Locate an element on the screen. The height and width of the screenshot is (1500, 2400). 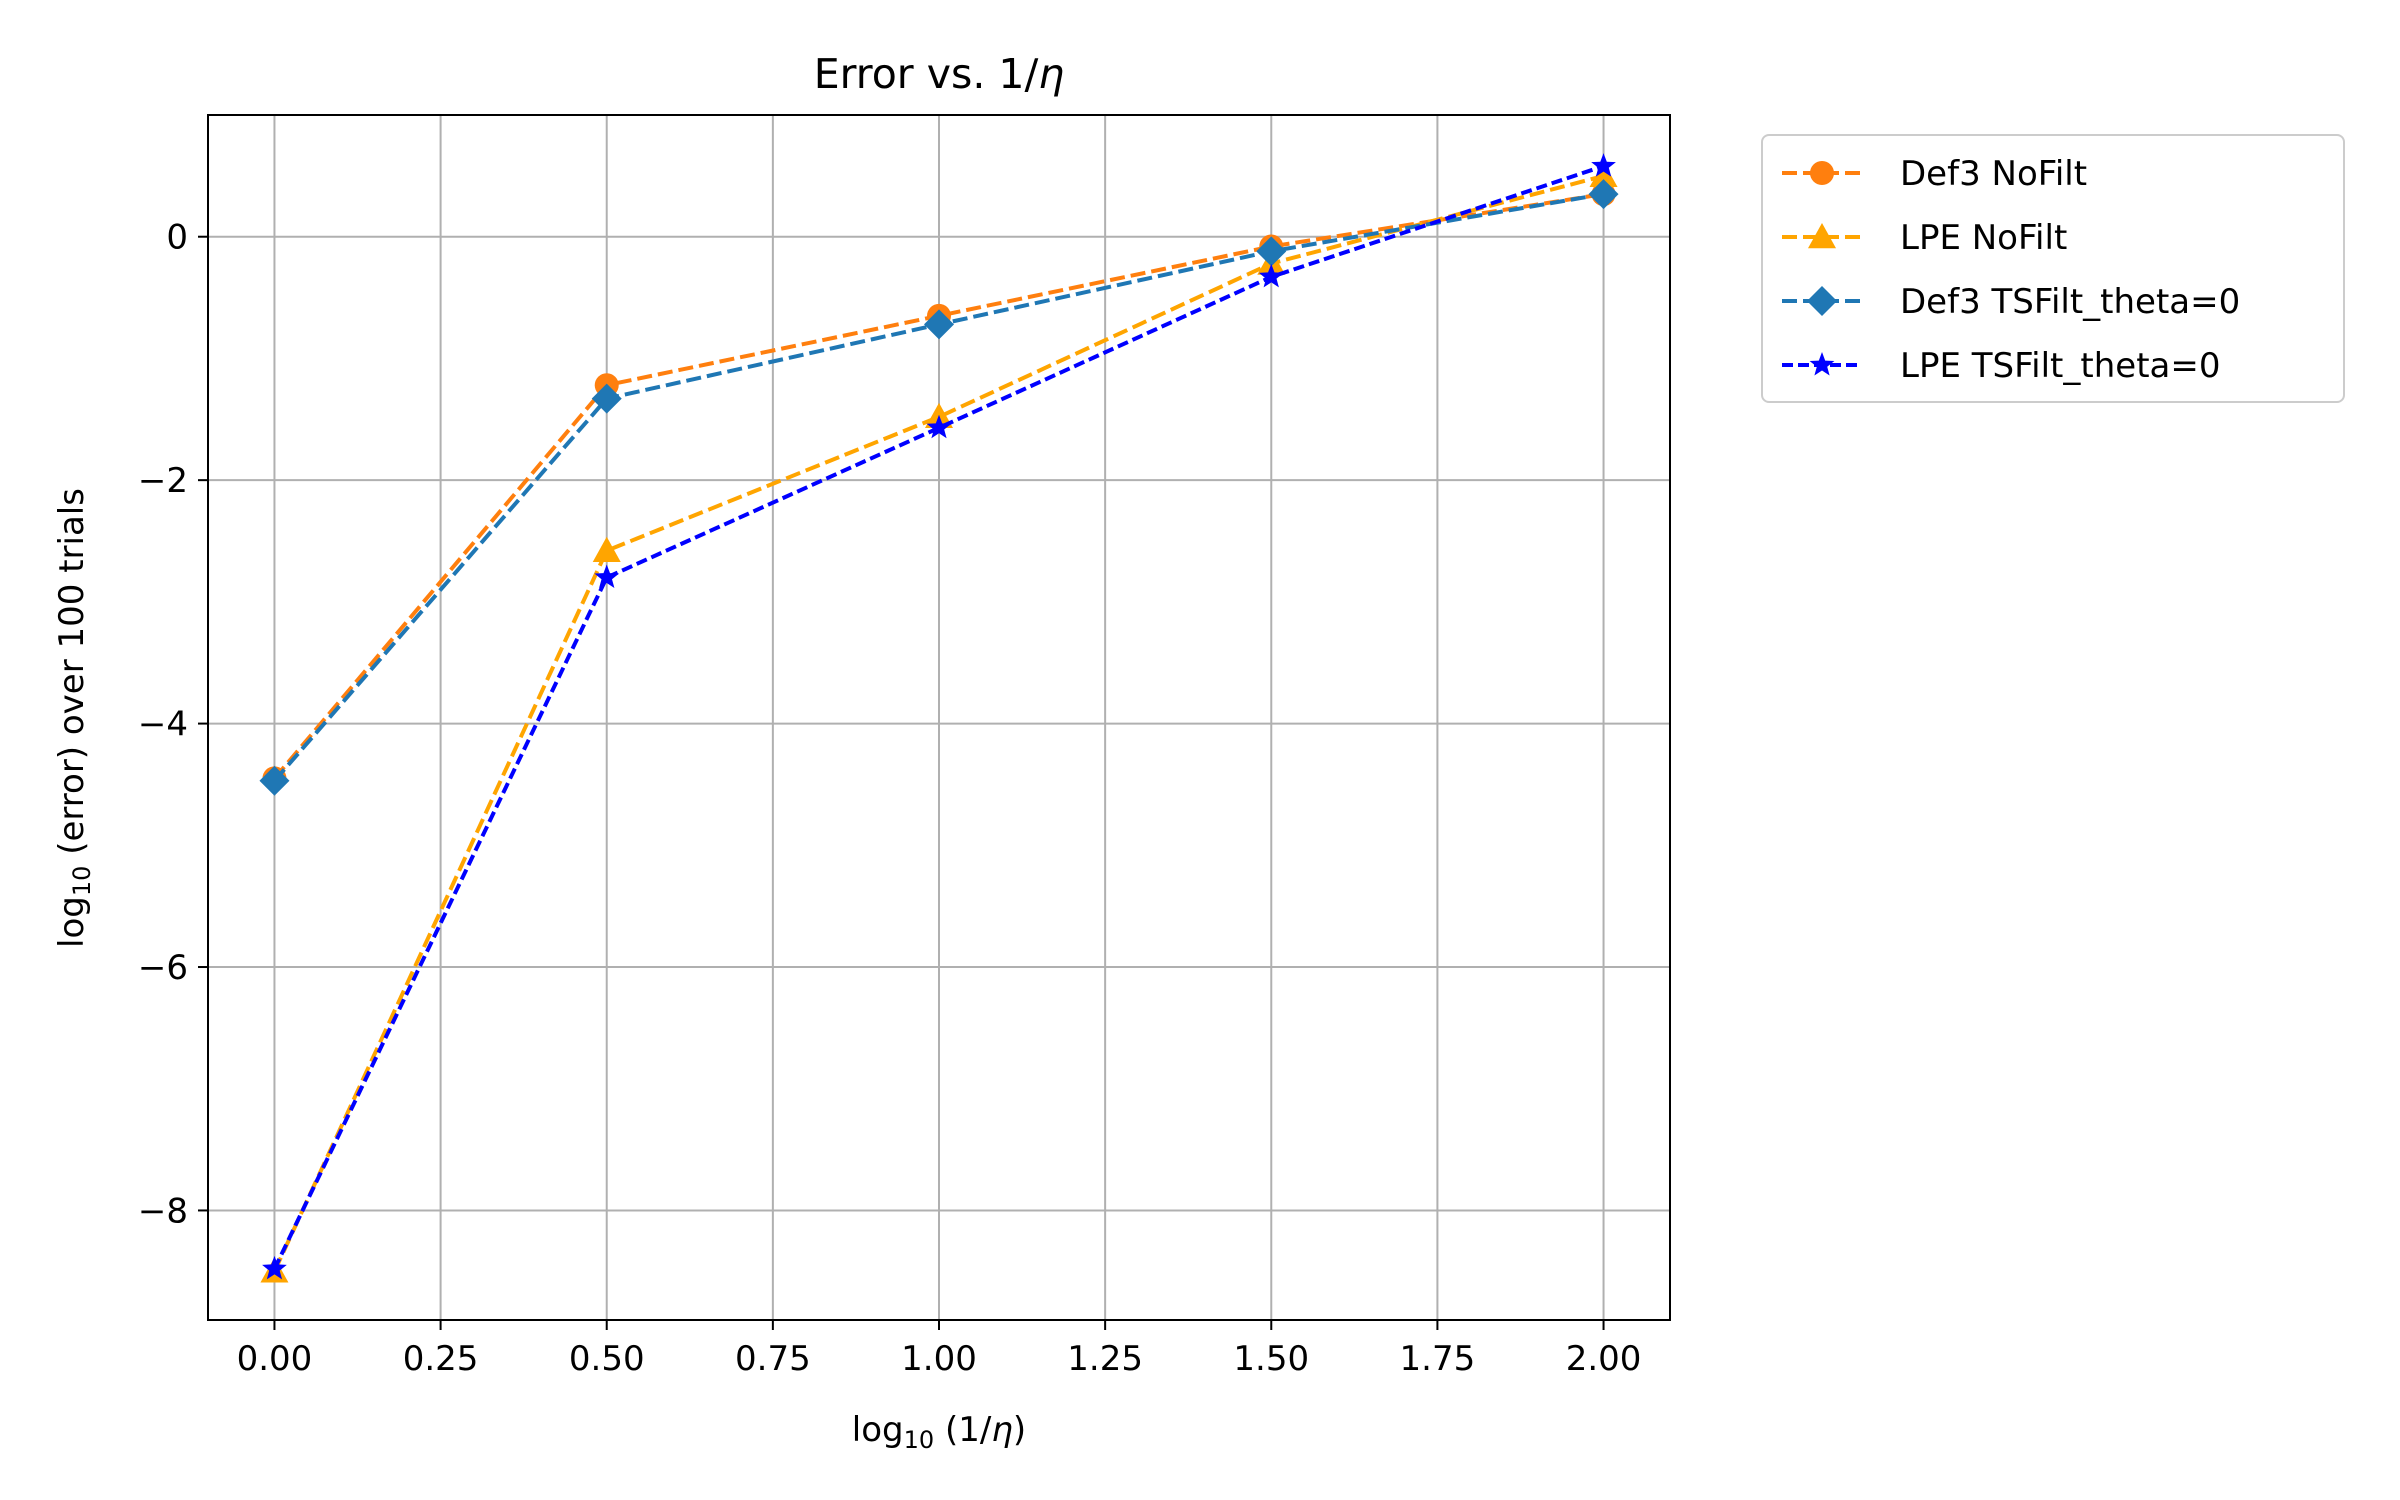
legend-item: Def3 TSFilt_theta=0 is located at coordinates (2011, 302).